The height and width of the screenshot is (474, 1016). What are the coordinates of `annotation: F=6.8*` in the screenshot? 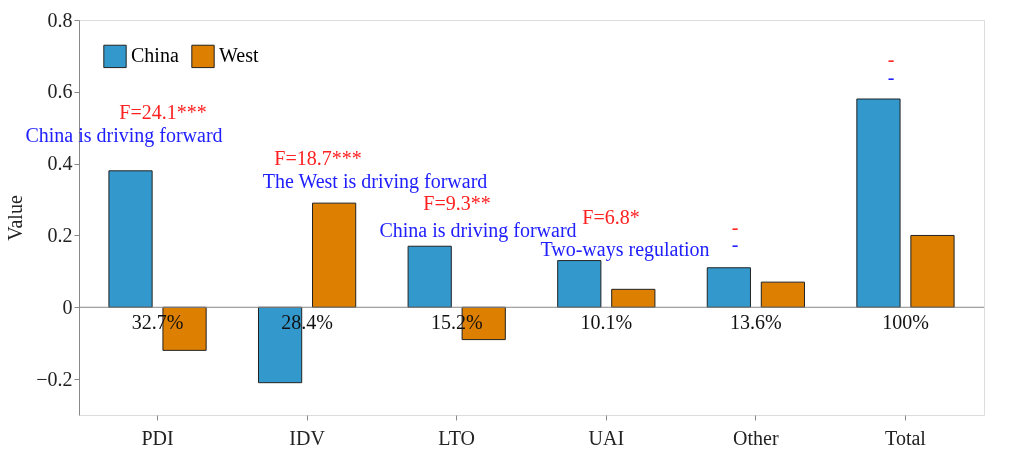 It's located at (611, 216).